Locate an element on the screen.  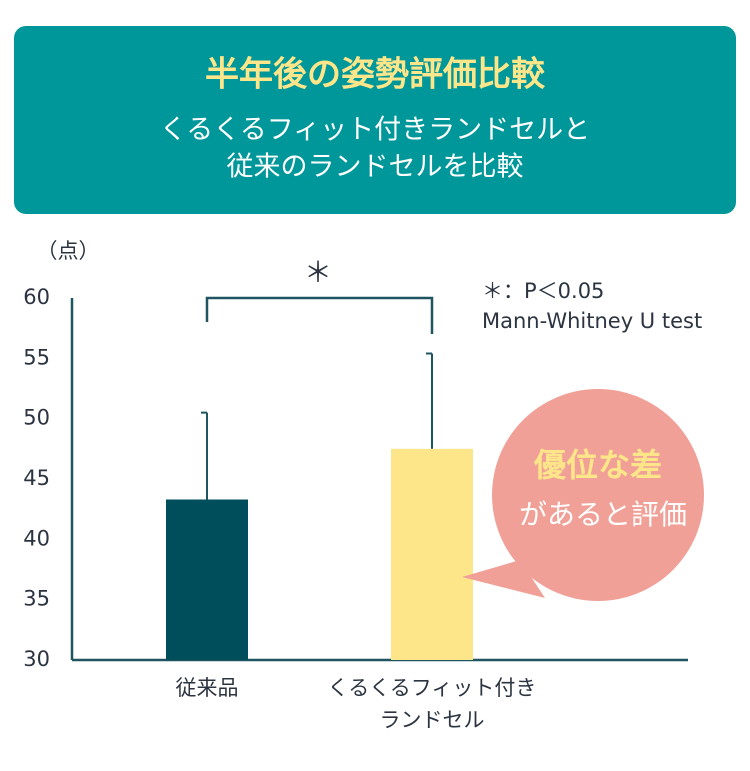
note: ＊：P＜0.05 is located at coordinates (543, 291).